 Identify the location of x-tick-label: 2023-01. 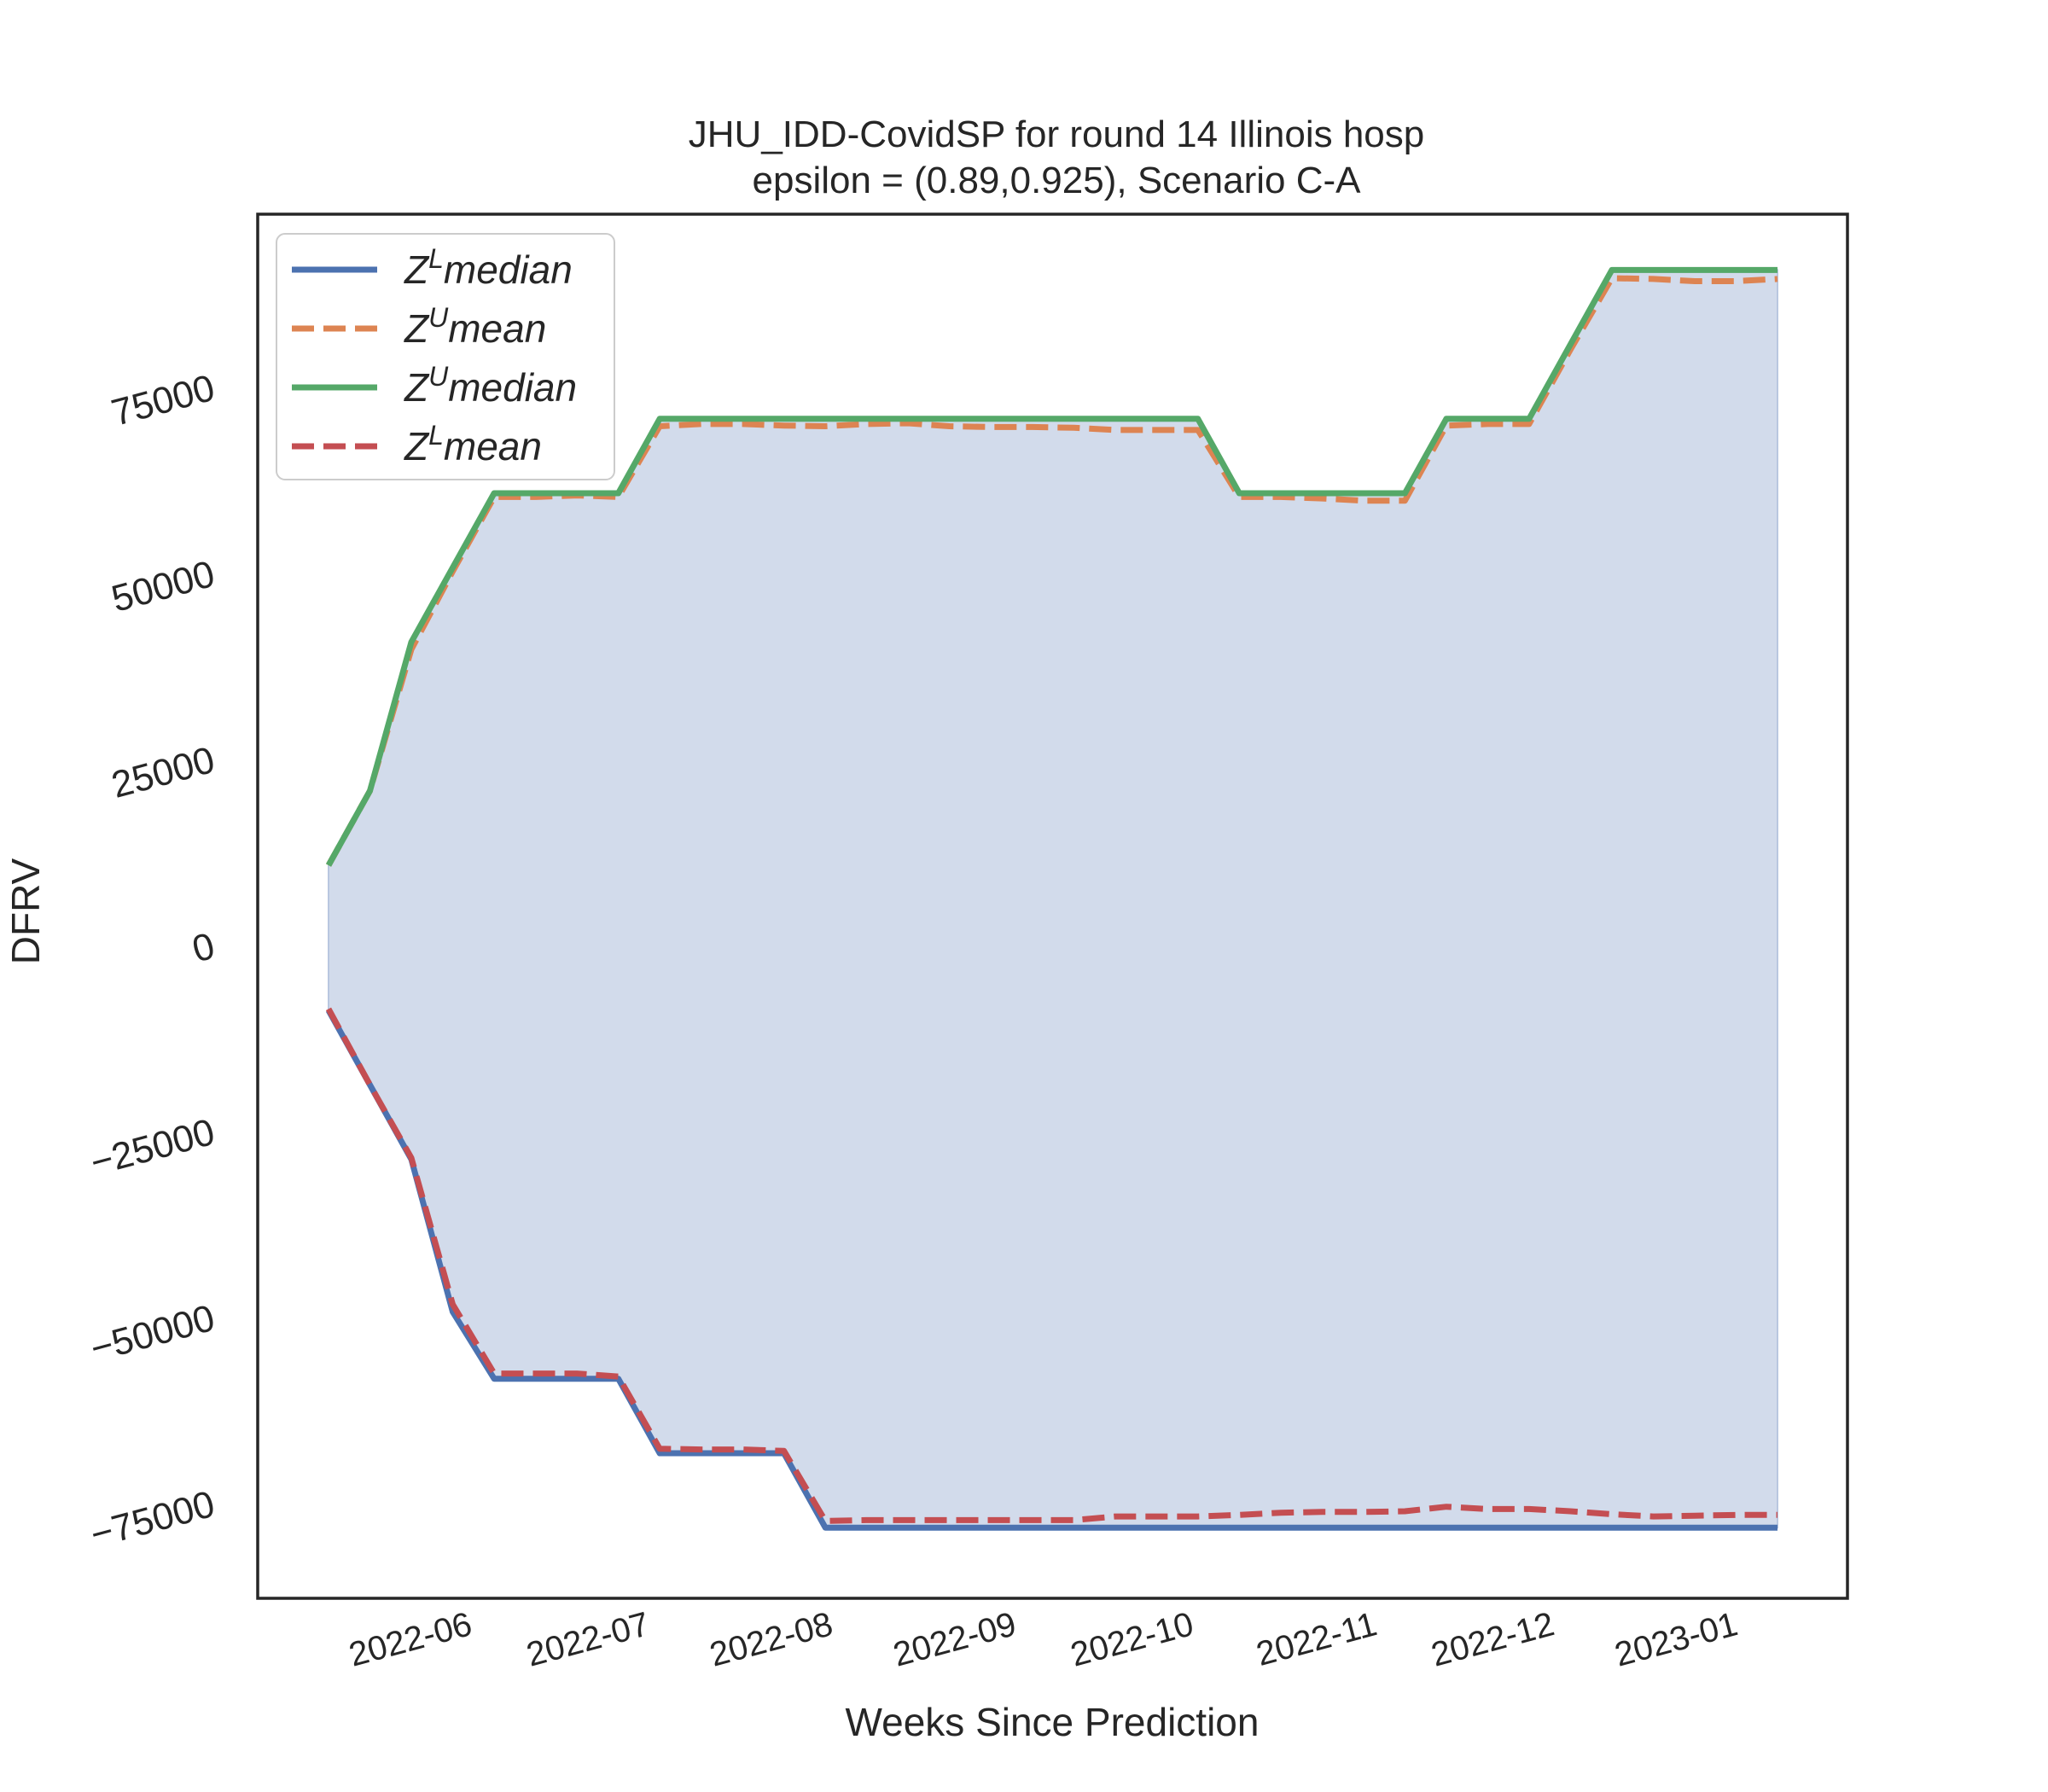
(1676, 1639).